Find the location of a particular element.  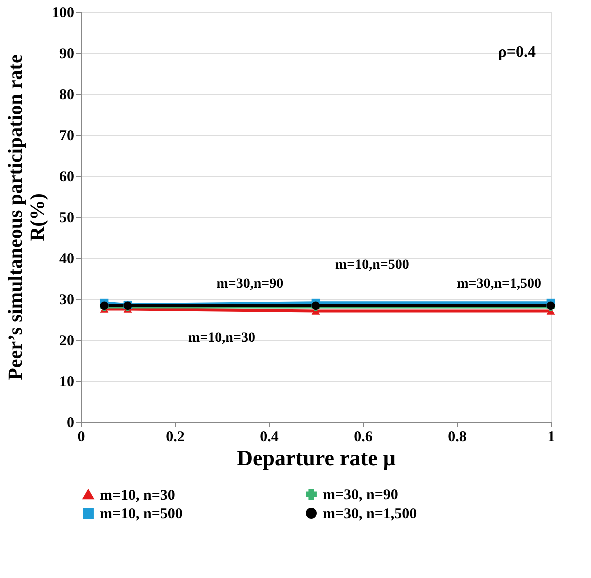

legend-label: m=10, n=500 is located at coordinates (141, 514).